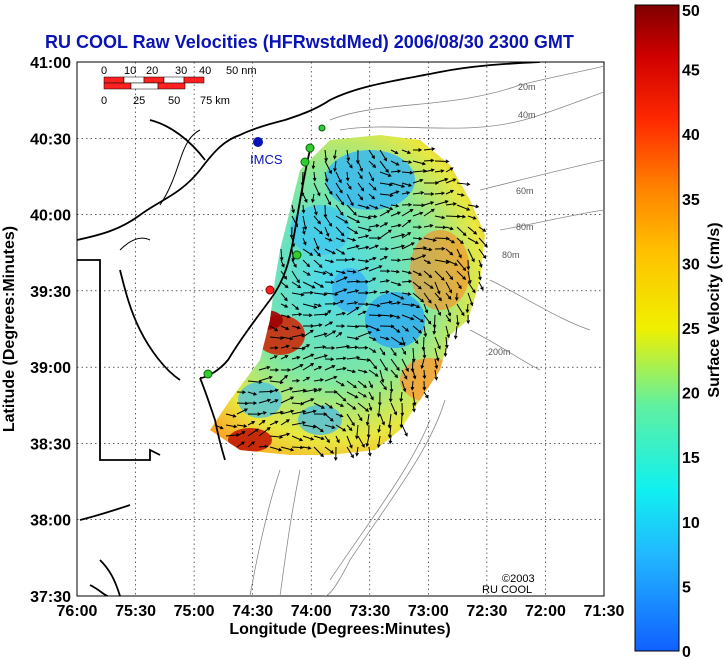  What do you see at coordinates (152, 71) in the screenshot?
I see `scale-nm-label: 20` at bounding box center [152, 71].